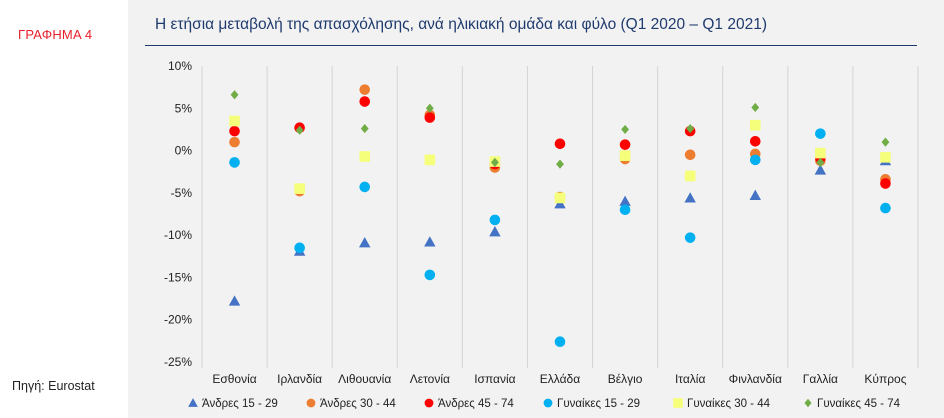  Describe the element at coordinates (531, 45) in the screenshot. I see `title-rule` at that location.